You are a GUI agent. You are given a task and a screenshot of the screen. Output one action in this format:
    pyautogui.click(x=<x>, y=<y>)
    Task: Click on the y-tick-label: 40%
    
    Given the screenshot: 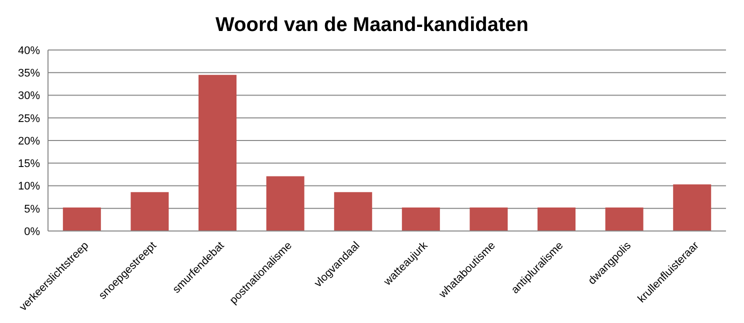 What is the action you would take?
    pyautogui.click(x=29, y=50)
    